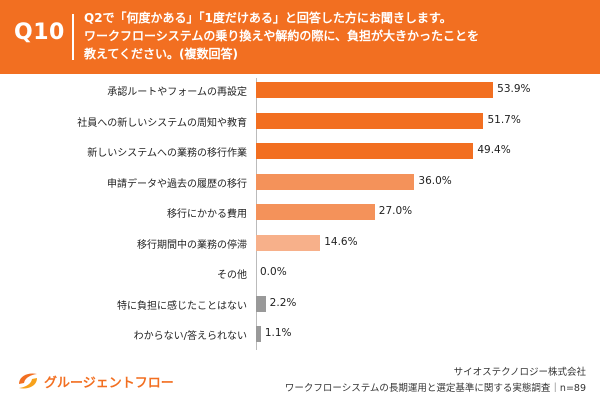 The width and height of the screenshot is (600, 400). Describe the element at coordinates (494, 150) in the screenshot. I see `value-label: 49.4%` at that location.